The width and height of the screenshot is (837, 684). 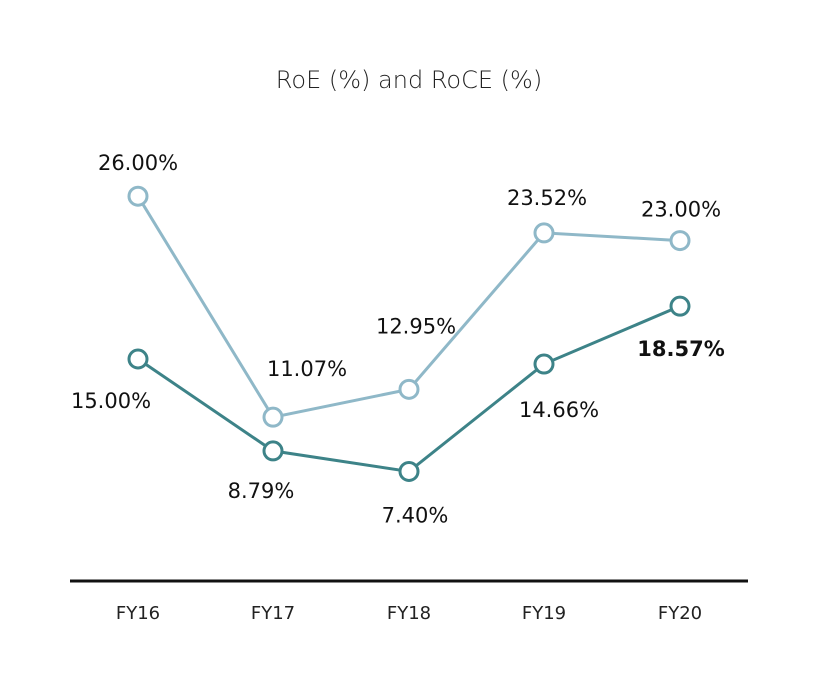 What do you see at coordinates (138, 163) in the screenshot?
I see `data-label: 26.00%` at bounding box center [138, 163].